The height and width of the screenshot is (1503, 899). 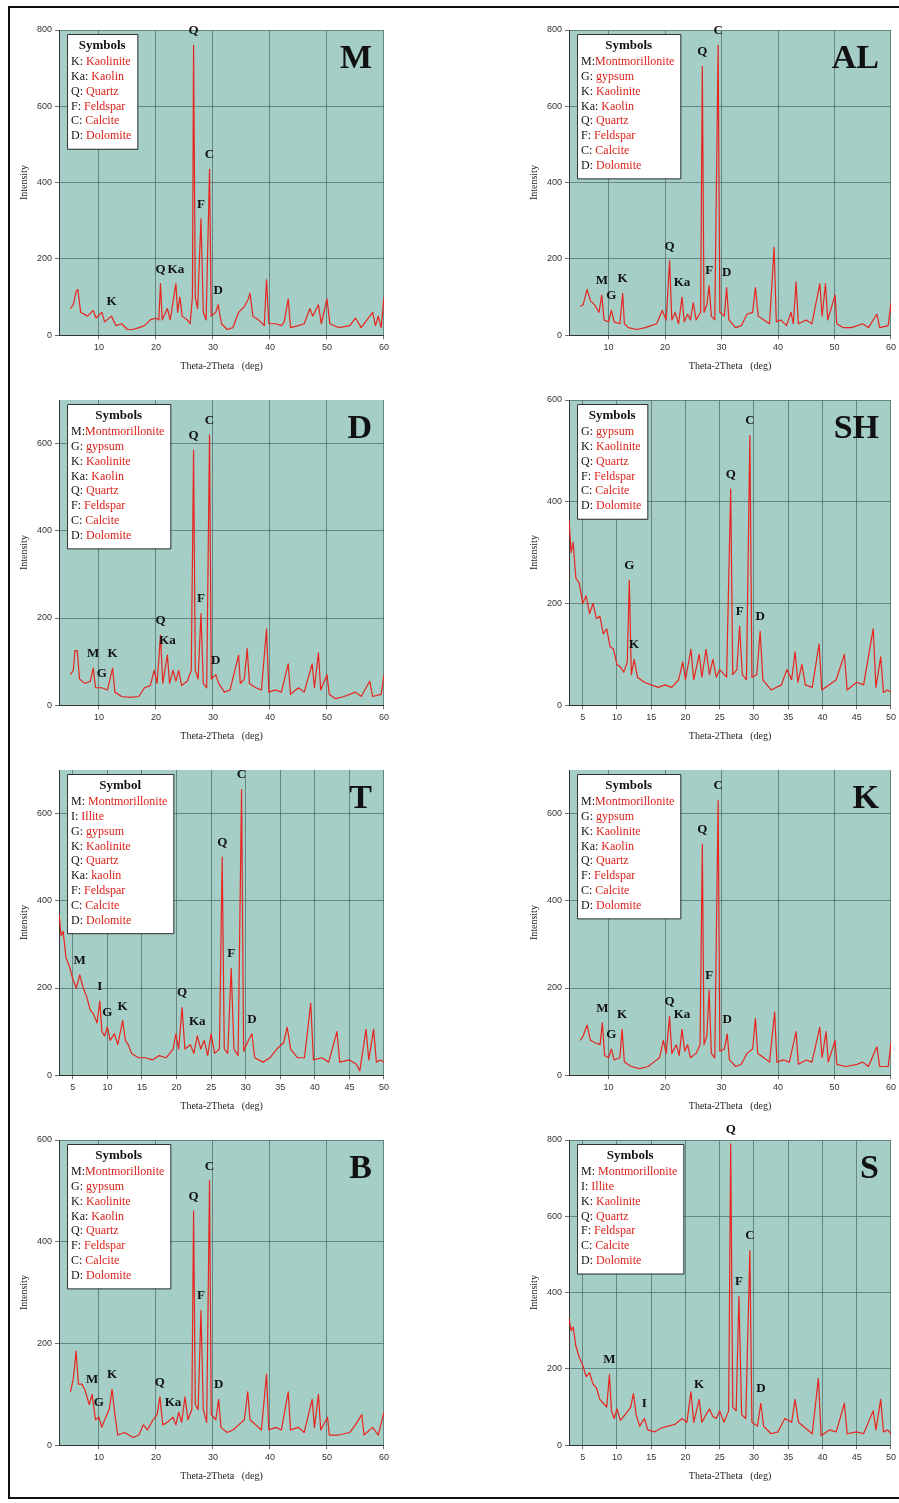 I want to click on chart-title: T, so click(x=361, y=796).